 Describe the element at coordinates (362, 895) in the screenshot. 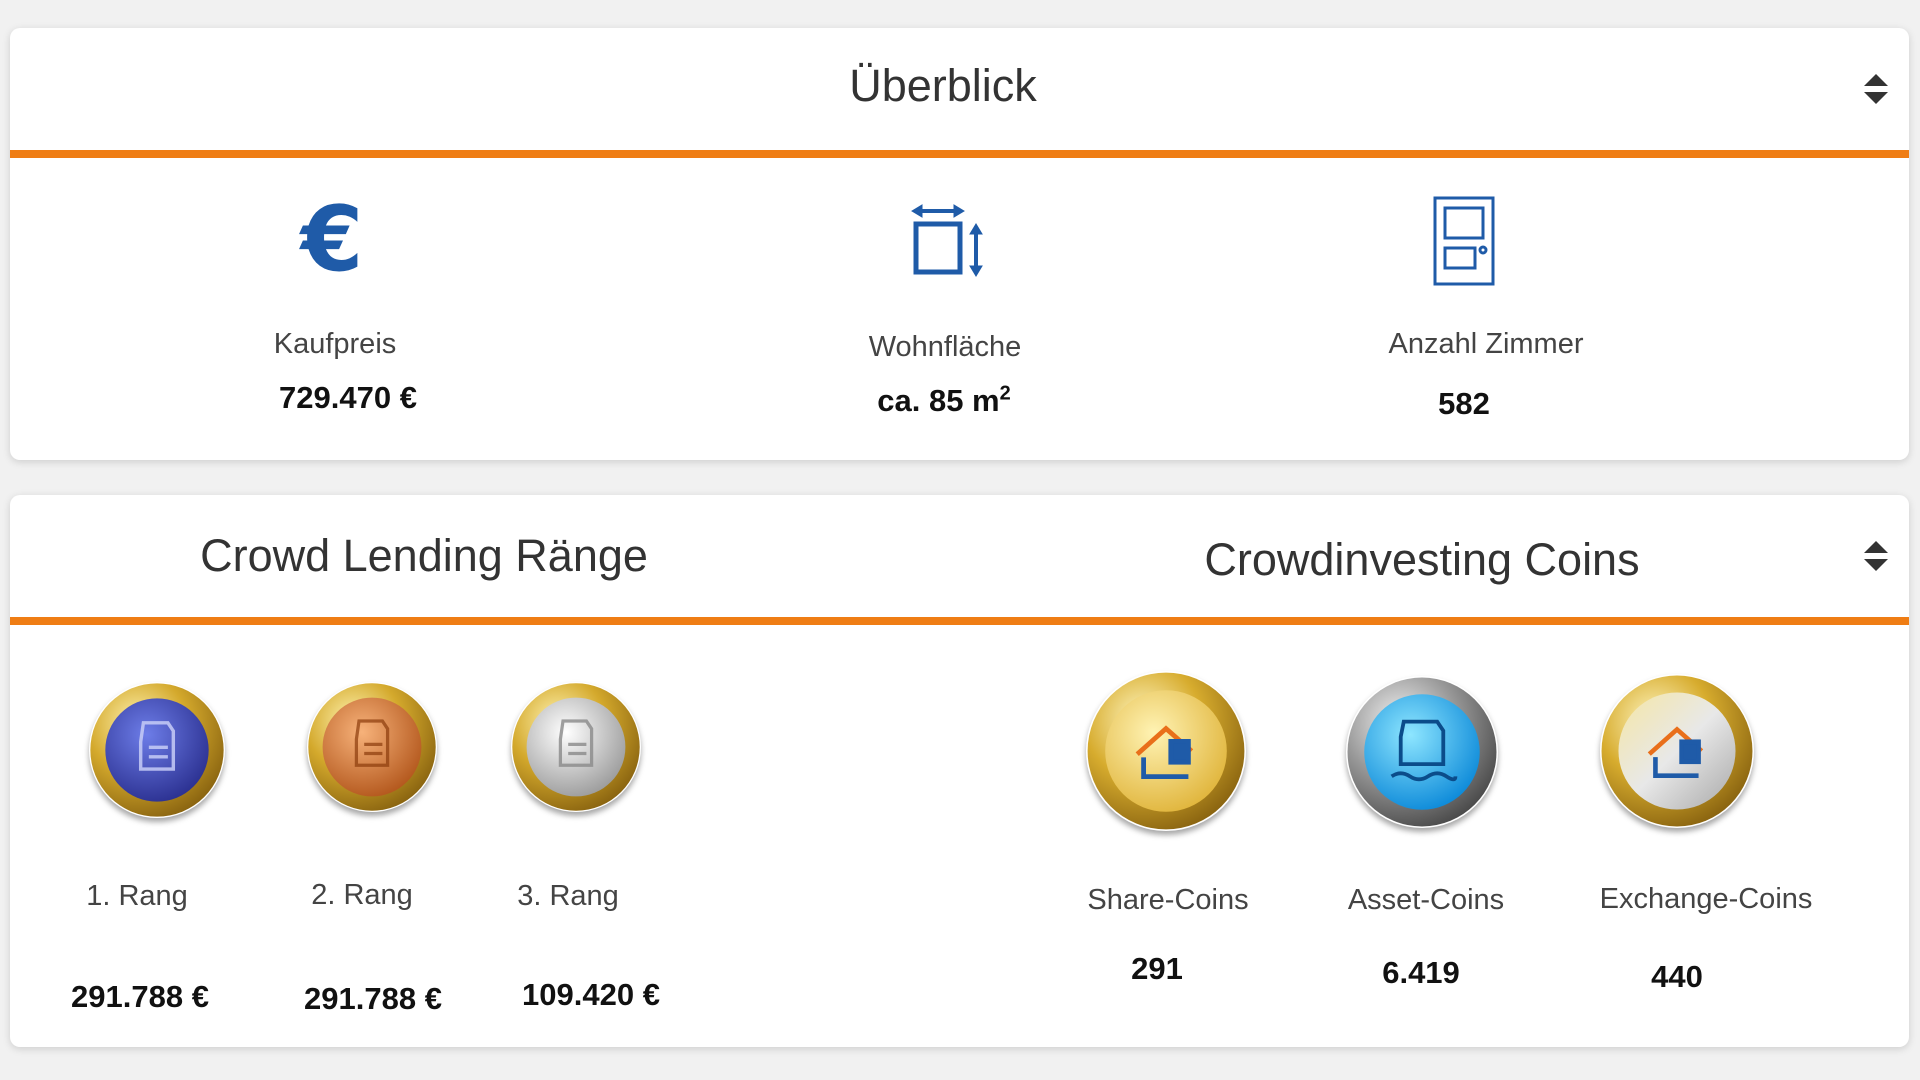

I see `rank-2-label: 2. Rang` at that location.